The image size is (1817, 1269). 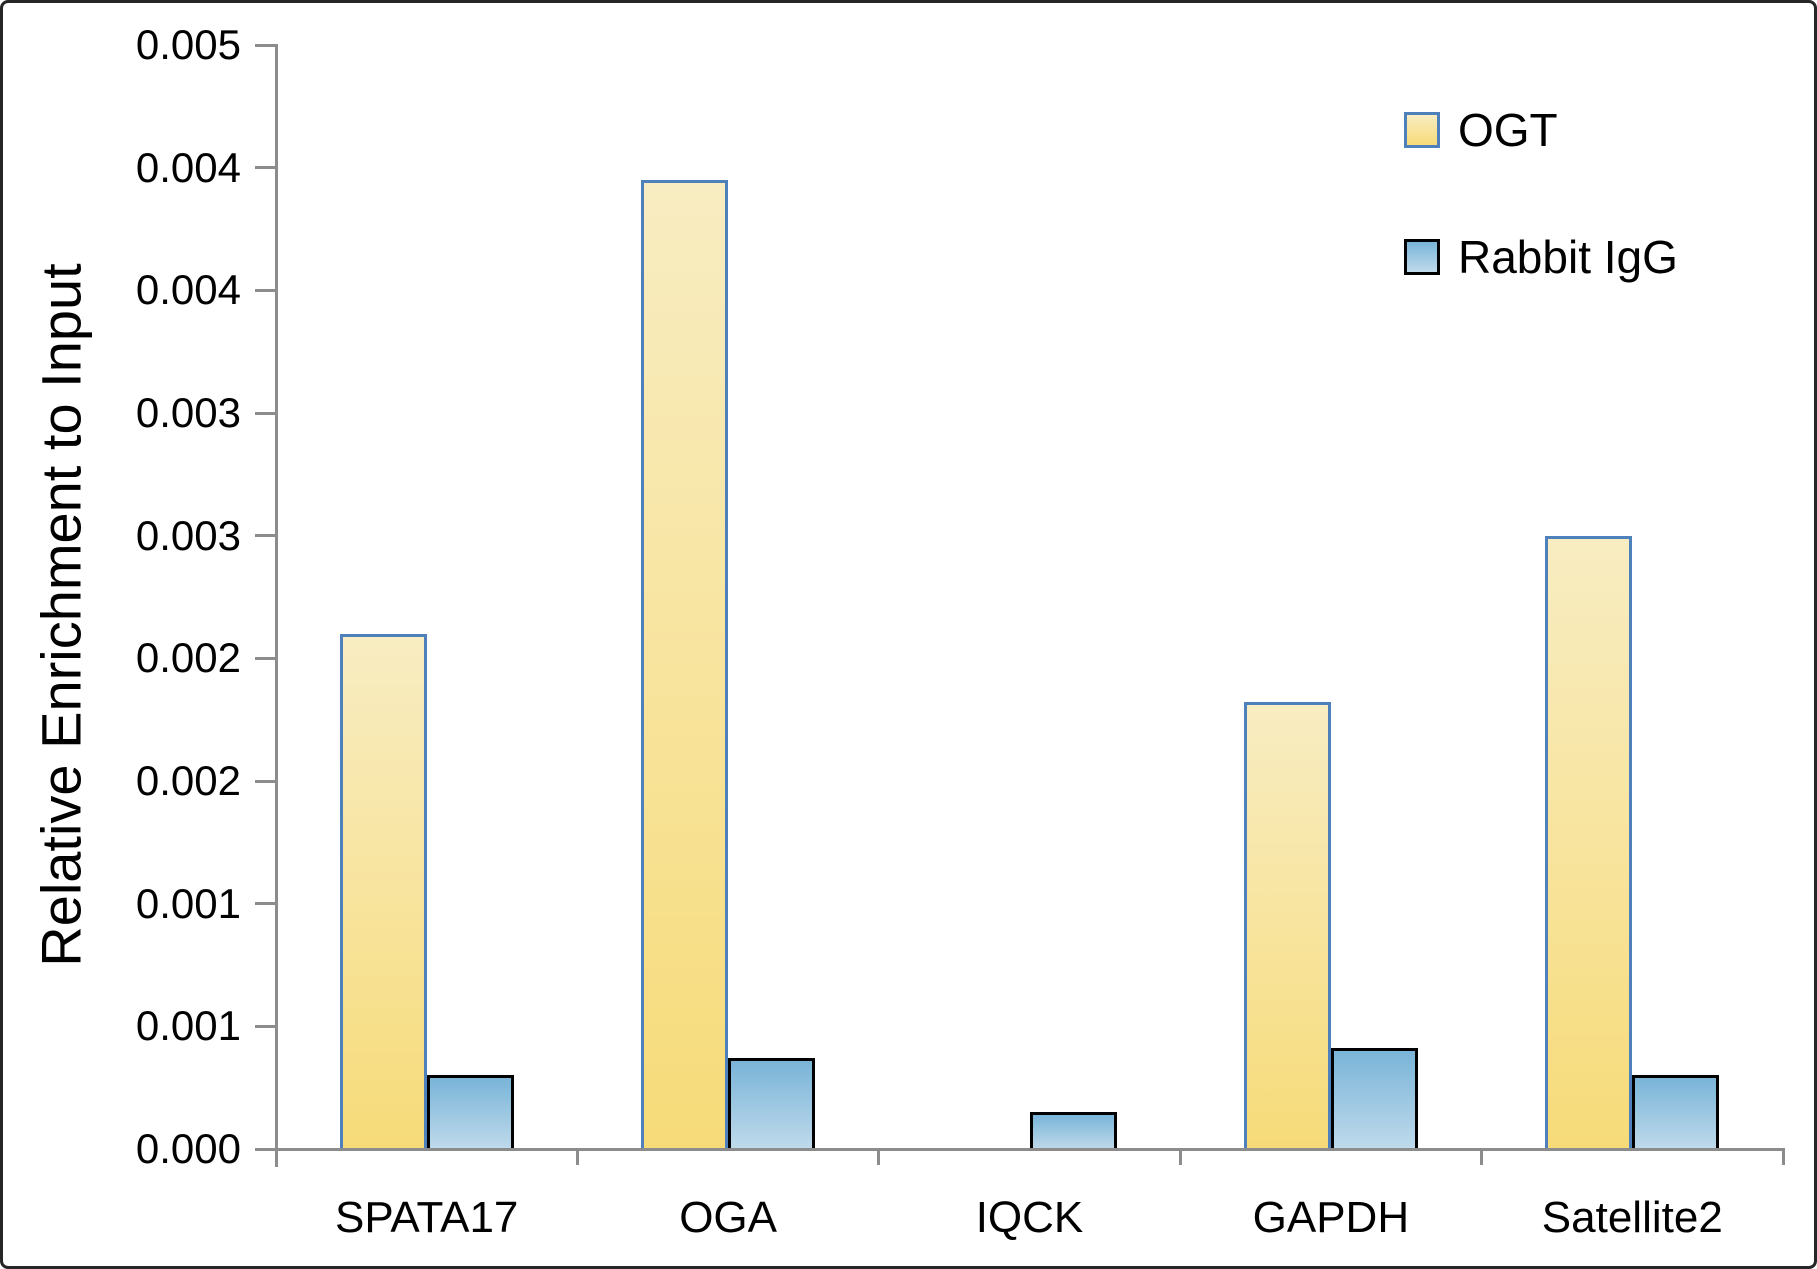 What do you see at coordinates (1287, 925) in the screenshot?
I see `bar-ogt-gapdh` at bounding box center [1287, 925].